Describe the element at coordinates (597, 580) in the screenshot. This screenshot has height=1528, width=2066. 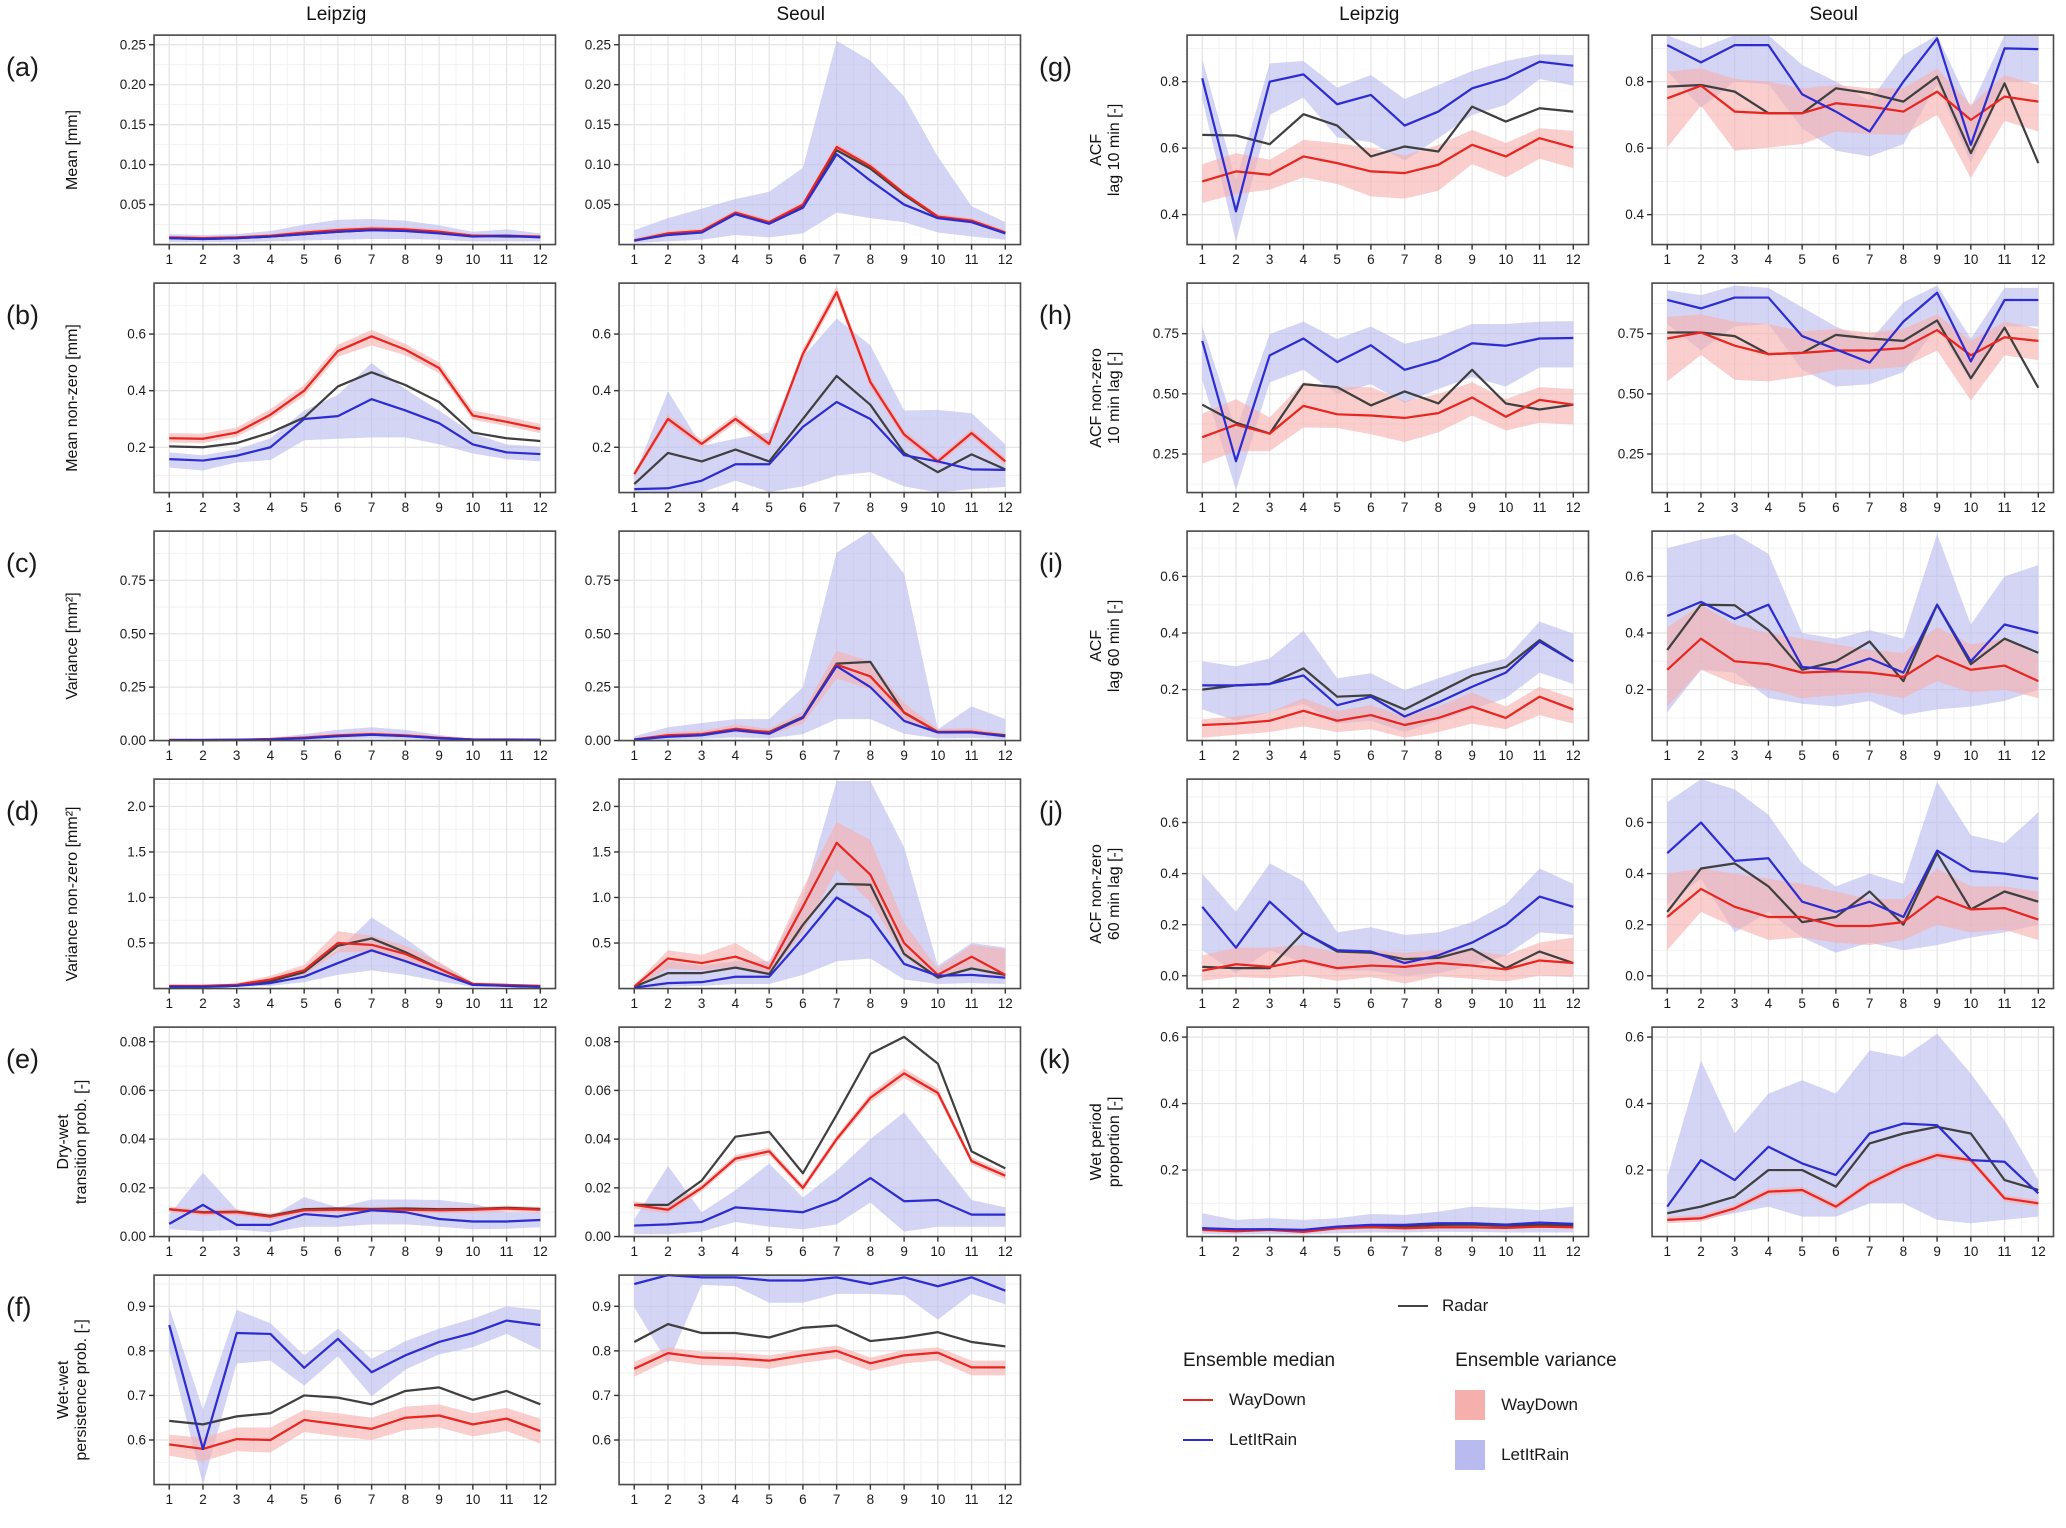
I see `svg-text: 0.75` at that location.